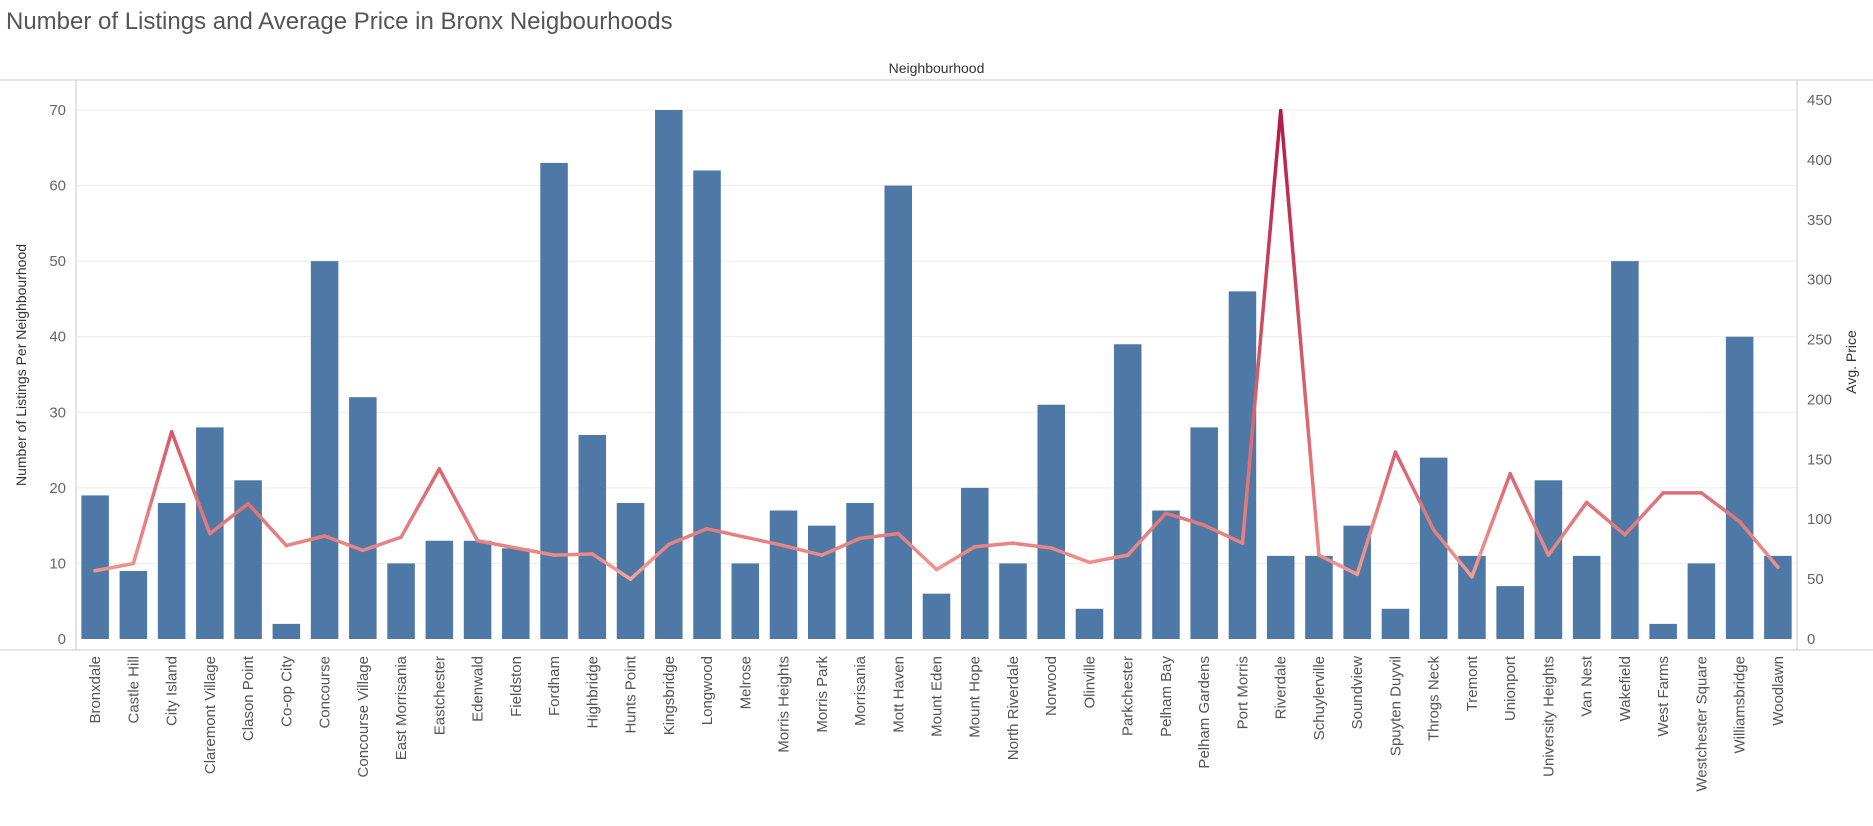  What do you see at coordinates (592, 692) in the screenshot?
I see `x-tick-label: Highbridge` at bounding box center [592, 692].